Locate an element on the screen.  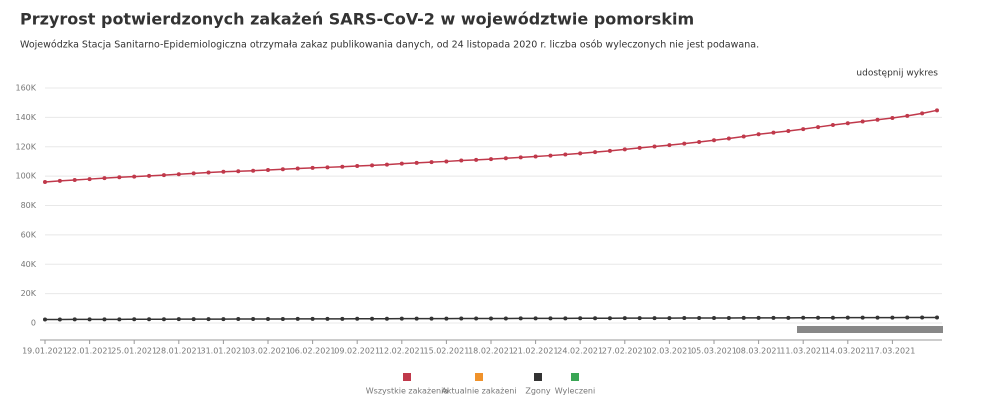
x-tick-label: 24.02.2021 is located at coordinates (580, 351).